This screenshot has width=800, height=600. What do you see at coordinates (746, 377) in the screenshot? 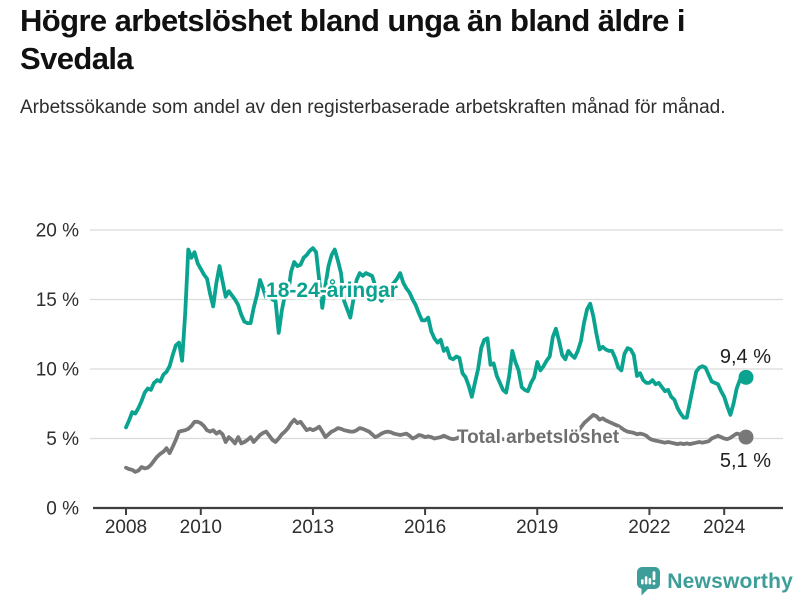
I see `series-end-dot-youth` at bounding box center [746, 377].